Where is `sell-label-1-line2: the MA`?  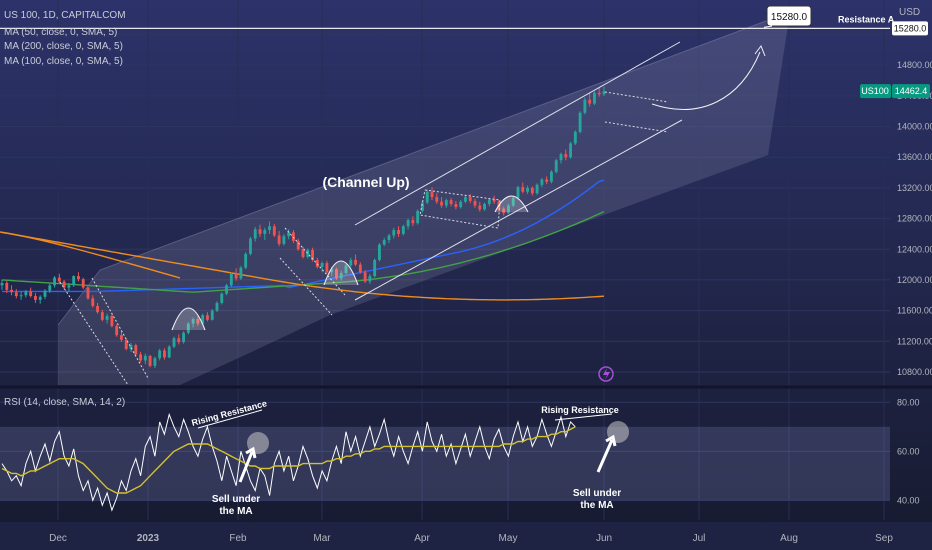 sell-label-1-line2: the MA is located at coordinates (235, 511).